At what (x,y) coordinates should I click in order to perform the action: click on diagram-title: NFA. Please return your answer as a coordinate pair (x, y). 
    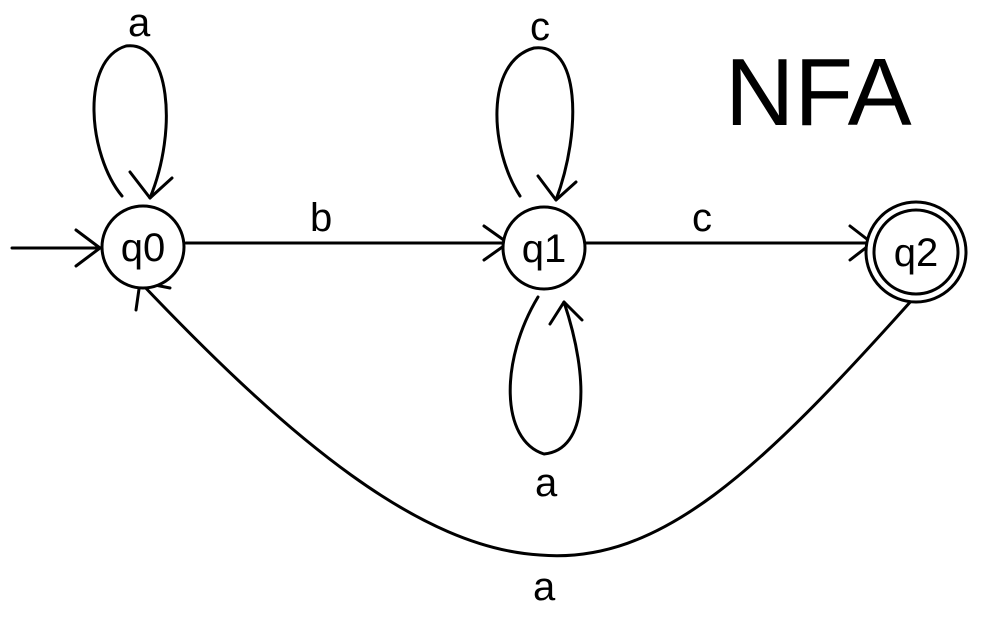
    Looking at the image, I should click on (818, 92).